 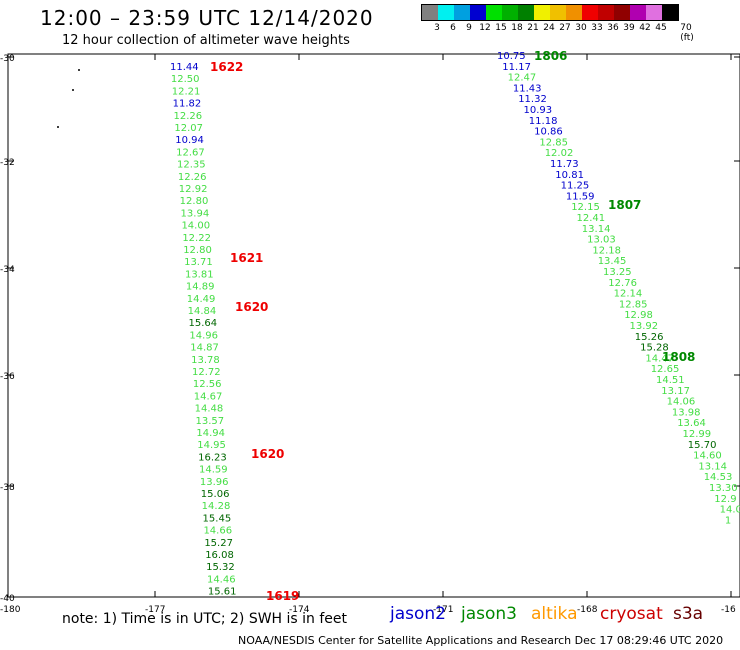 I want to click on wave-height-value: 13.81, so click(x=199, y=274).